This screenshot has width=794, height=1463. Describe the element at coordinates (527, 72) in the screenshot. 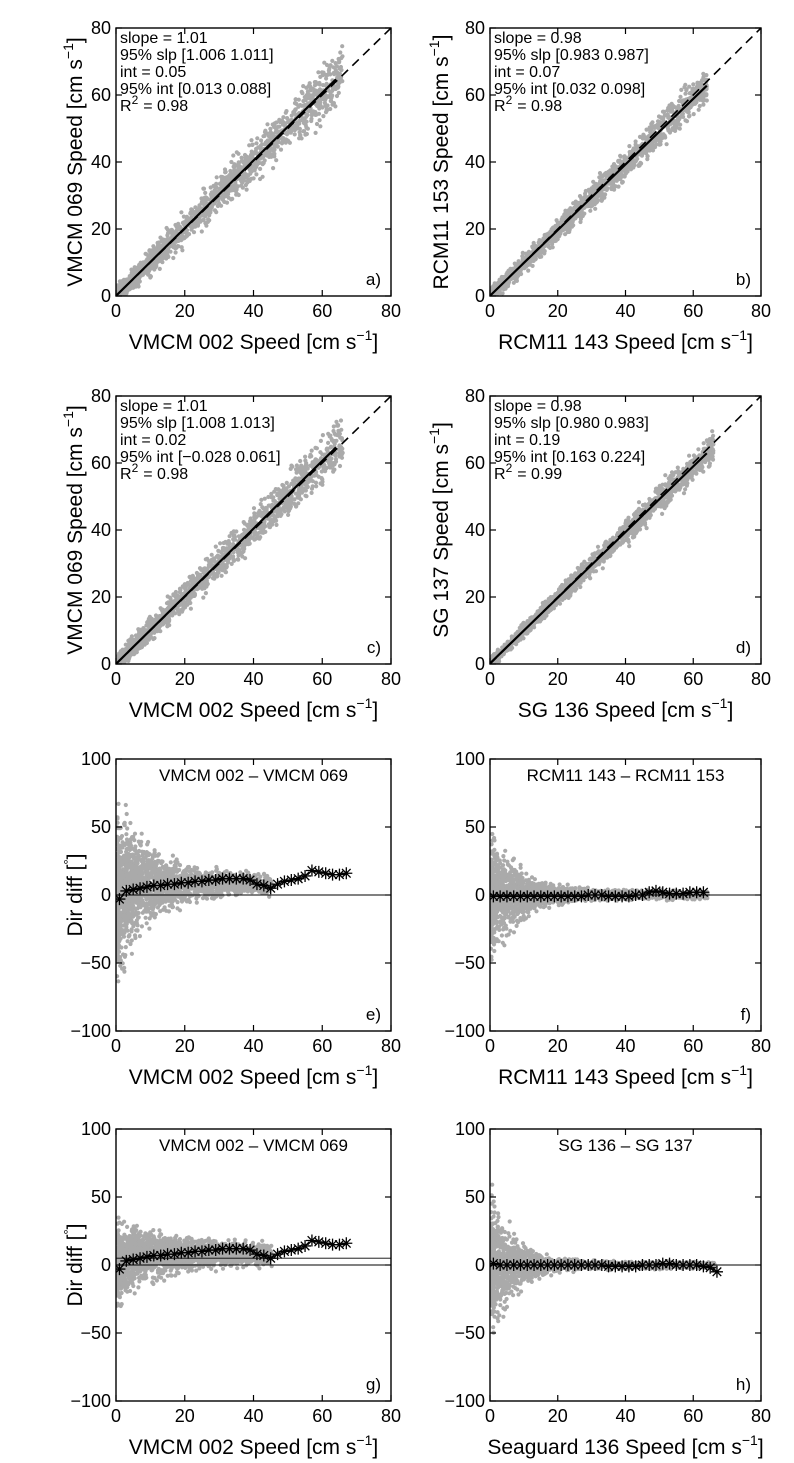

I see `stat-line: int = 0.07` at that location.